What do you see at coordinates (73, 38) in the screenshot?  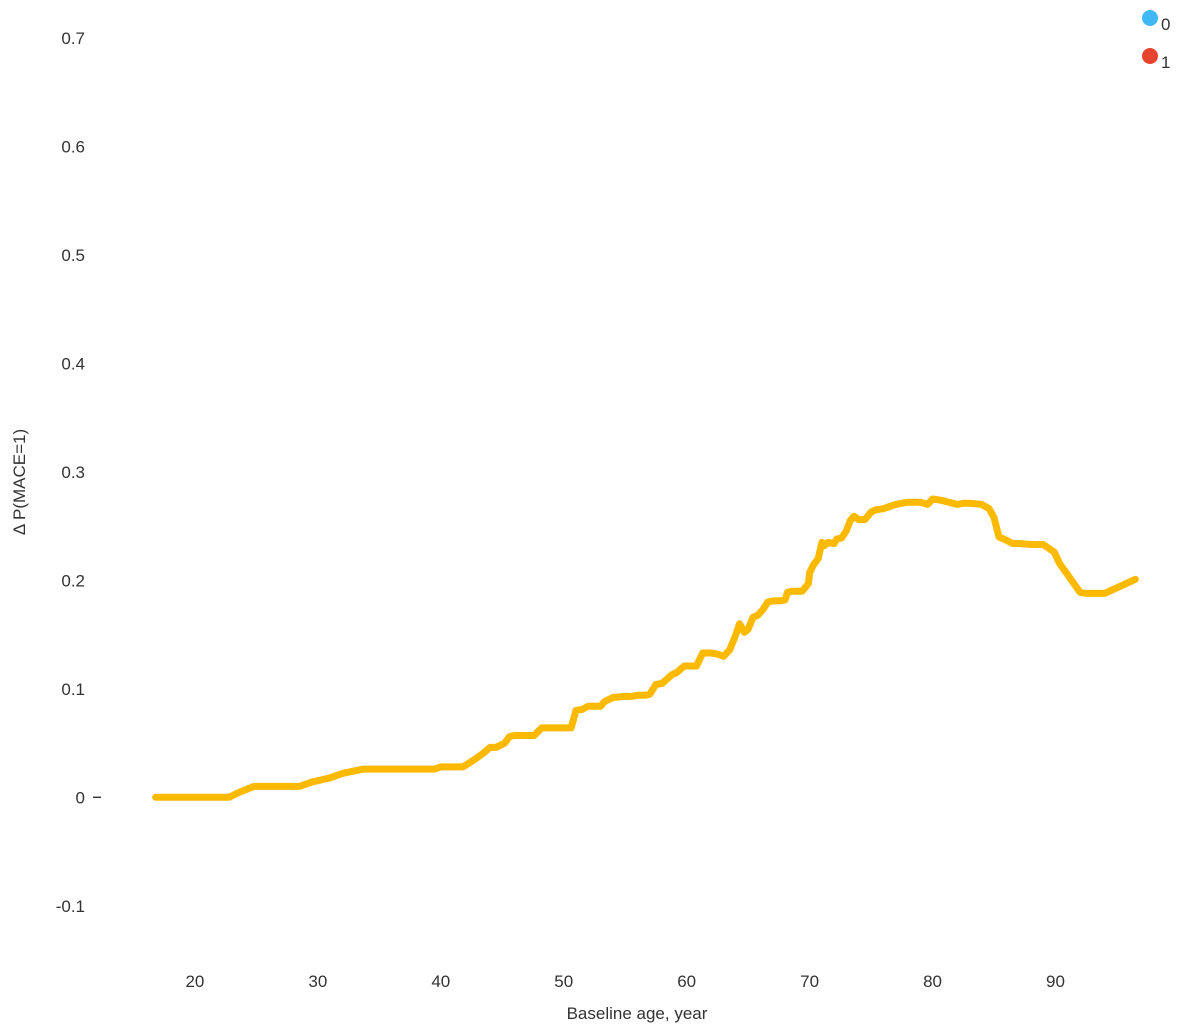 I see `y-tick-label: 0.7` at bounding box center [73, 38].